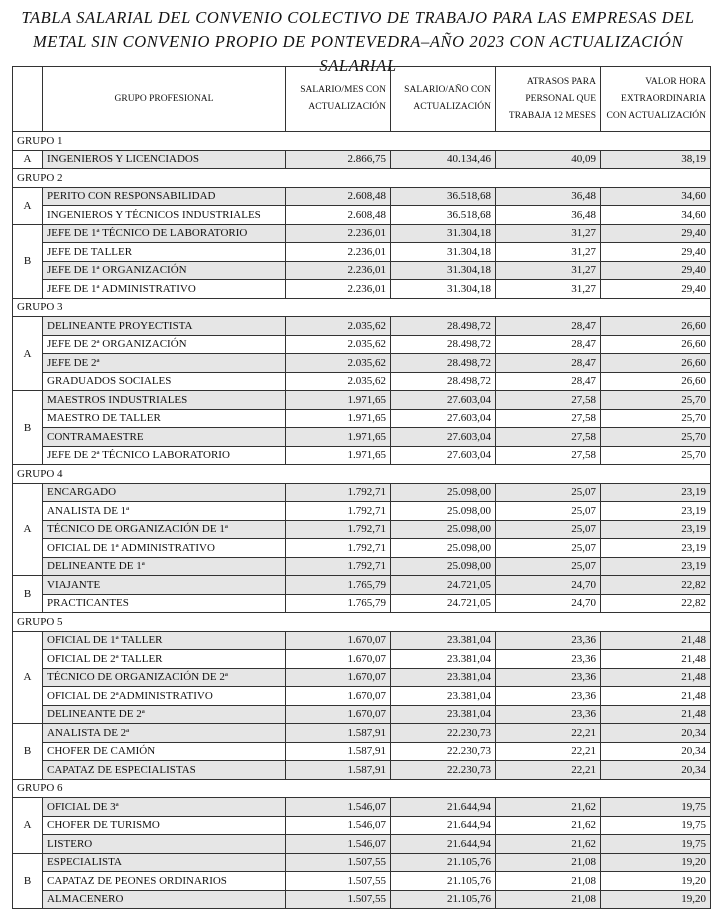 This screenshot has height=914, width=716. I want to click on value-cell: 34,60, so click(655, 215).